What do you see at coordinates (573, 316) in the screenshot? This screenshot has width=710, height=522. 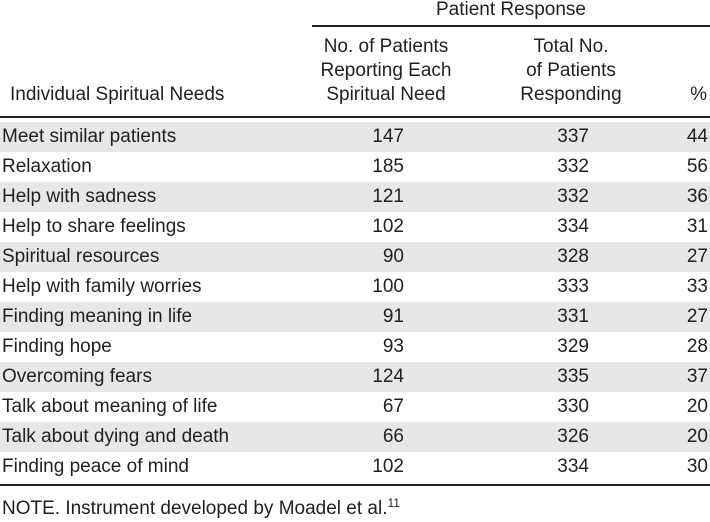 I see `cell-total: 331` at bounding box center [573, 316].